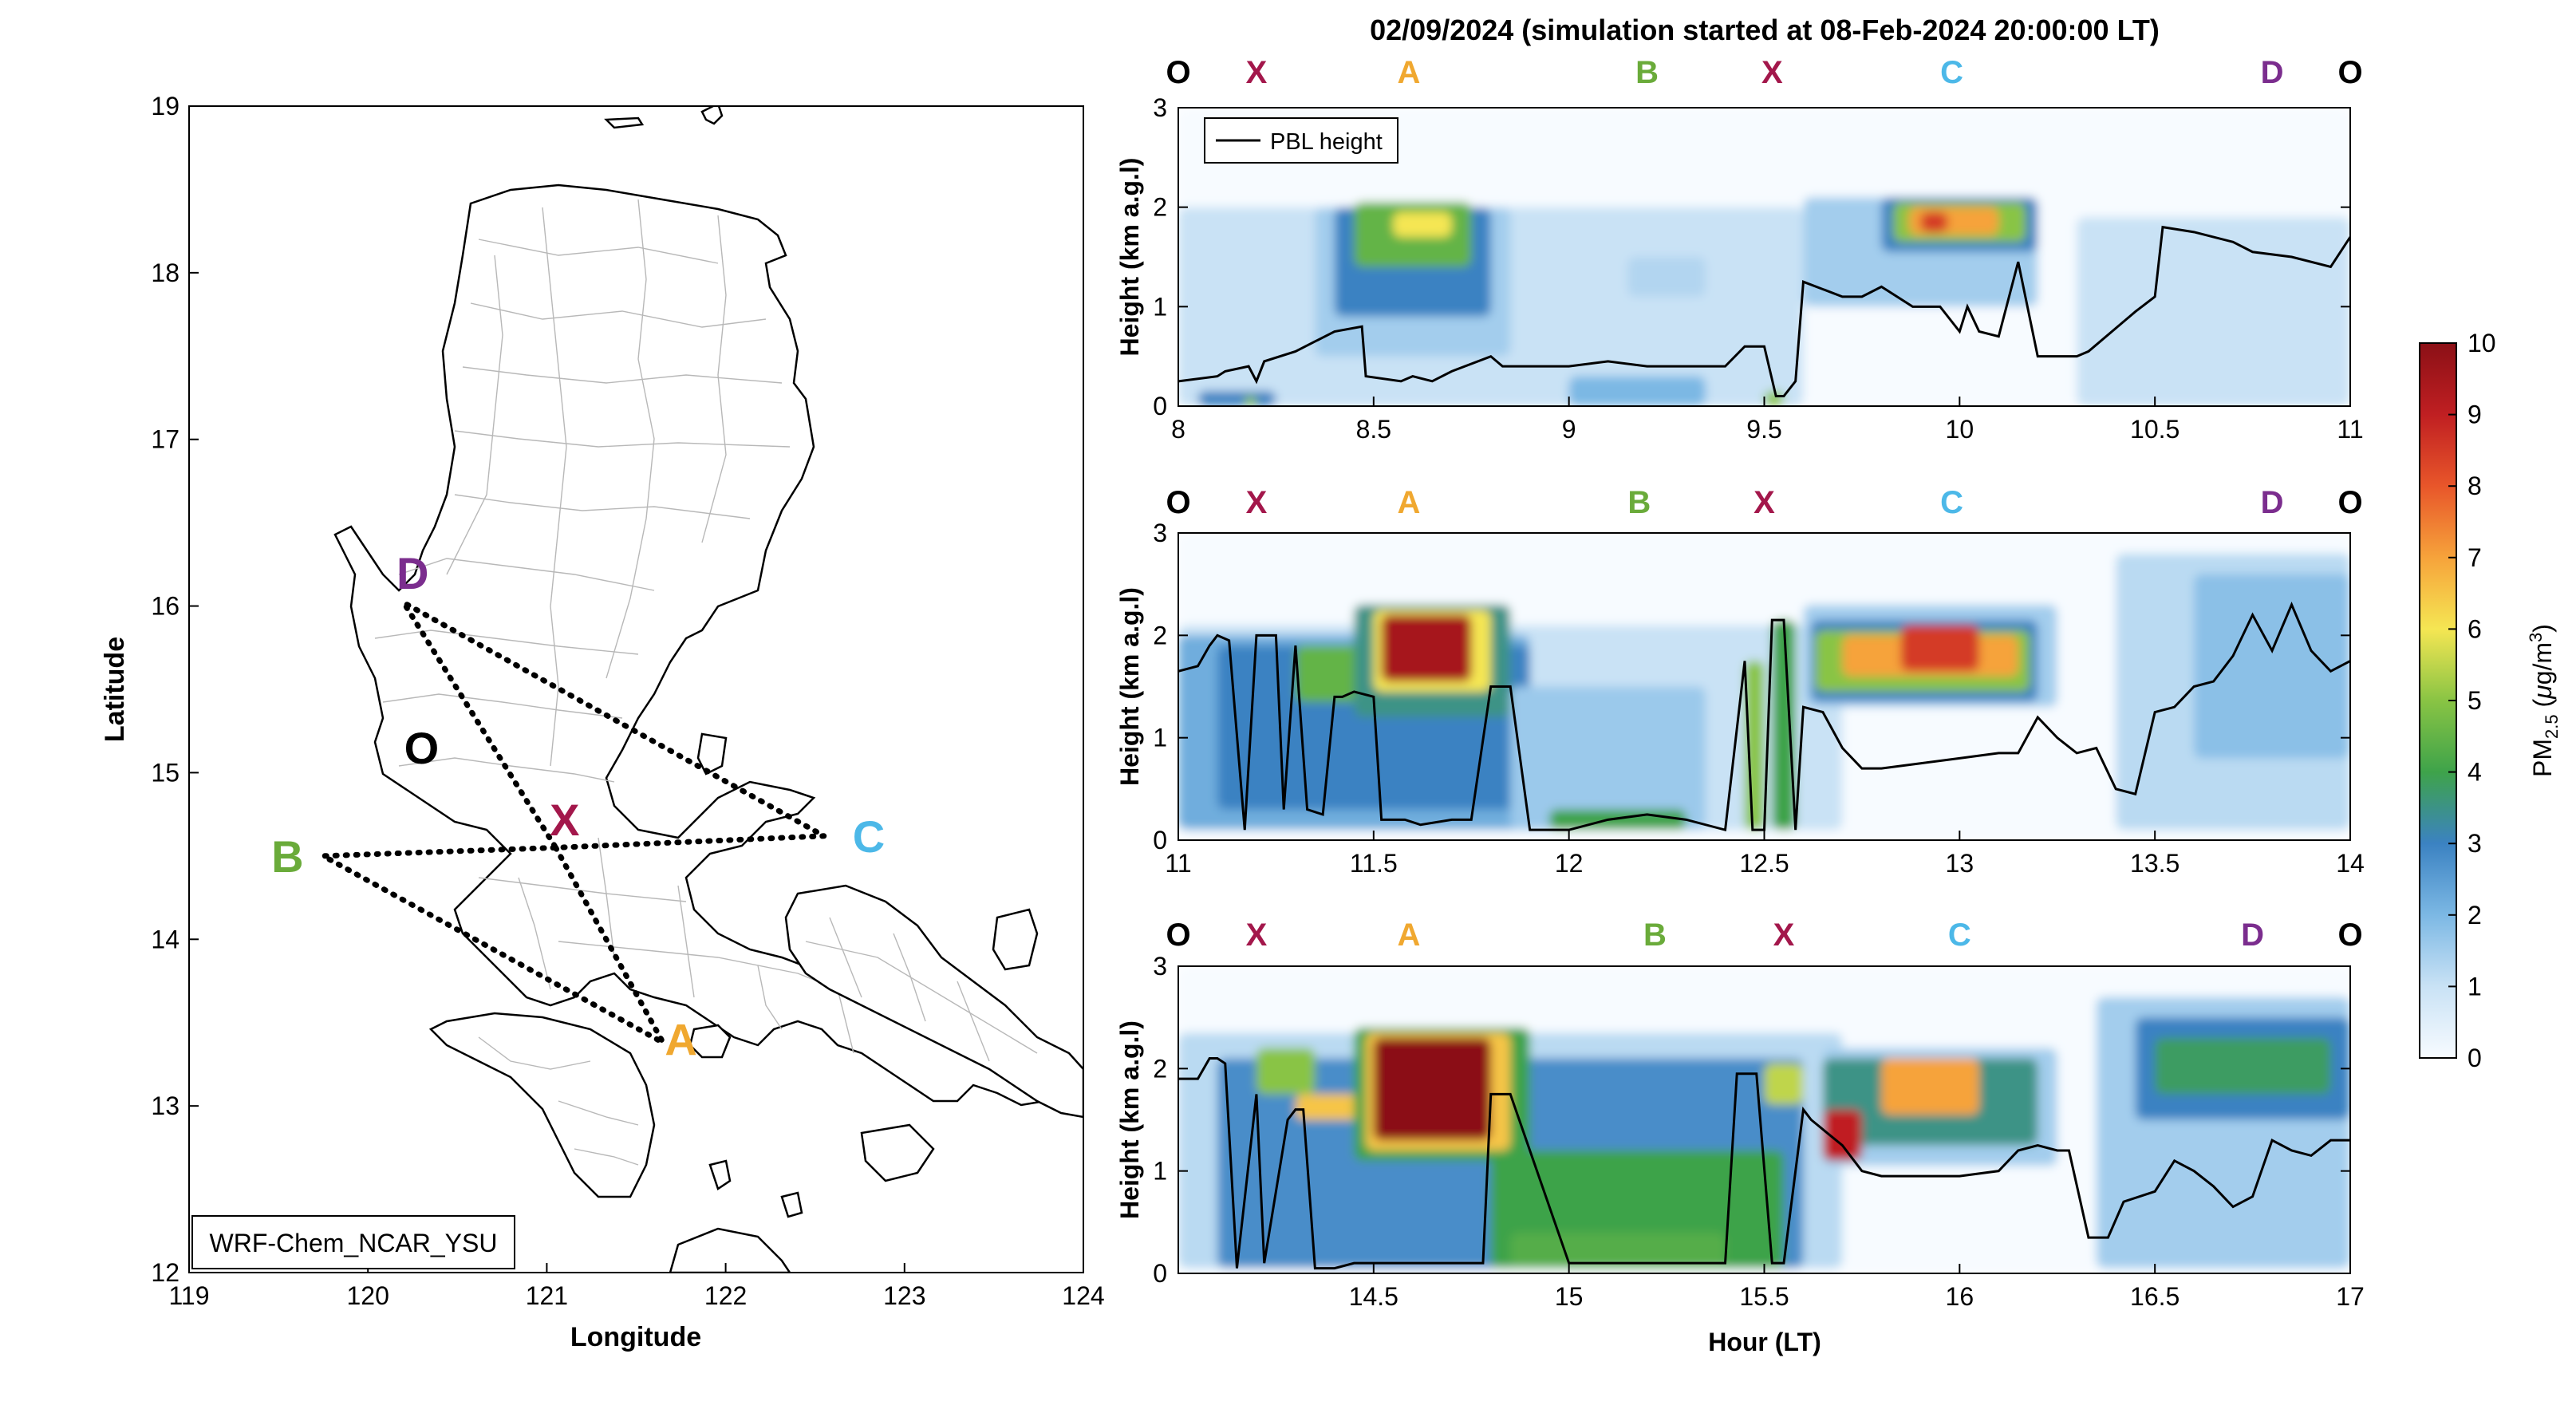 This screenshot has width=2576, height=1413. Describe the element at coordinates (189, 1295) in the screenshot. I see `map-x-tick-label: 119` at that location.